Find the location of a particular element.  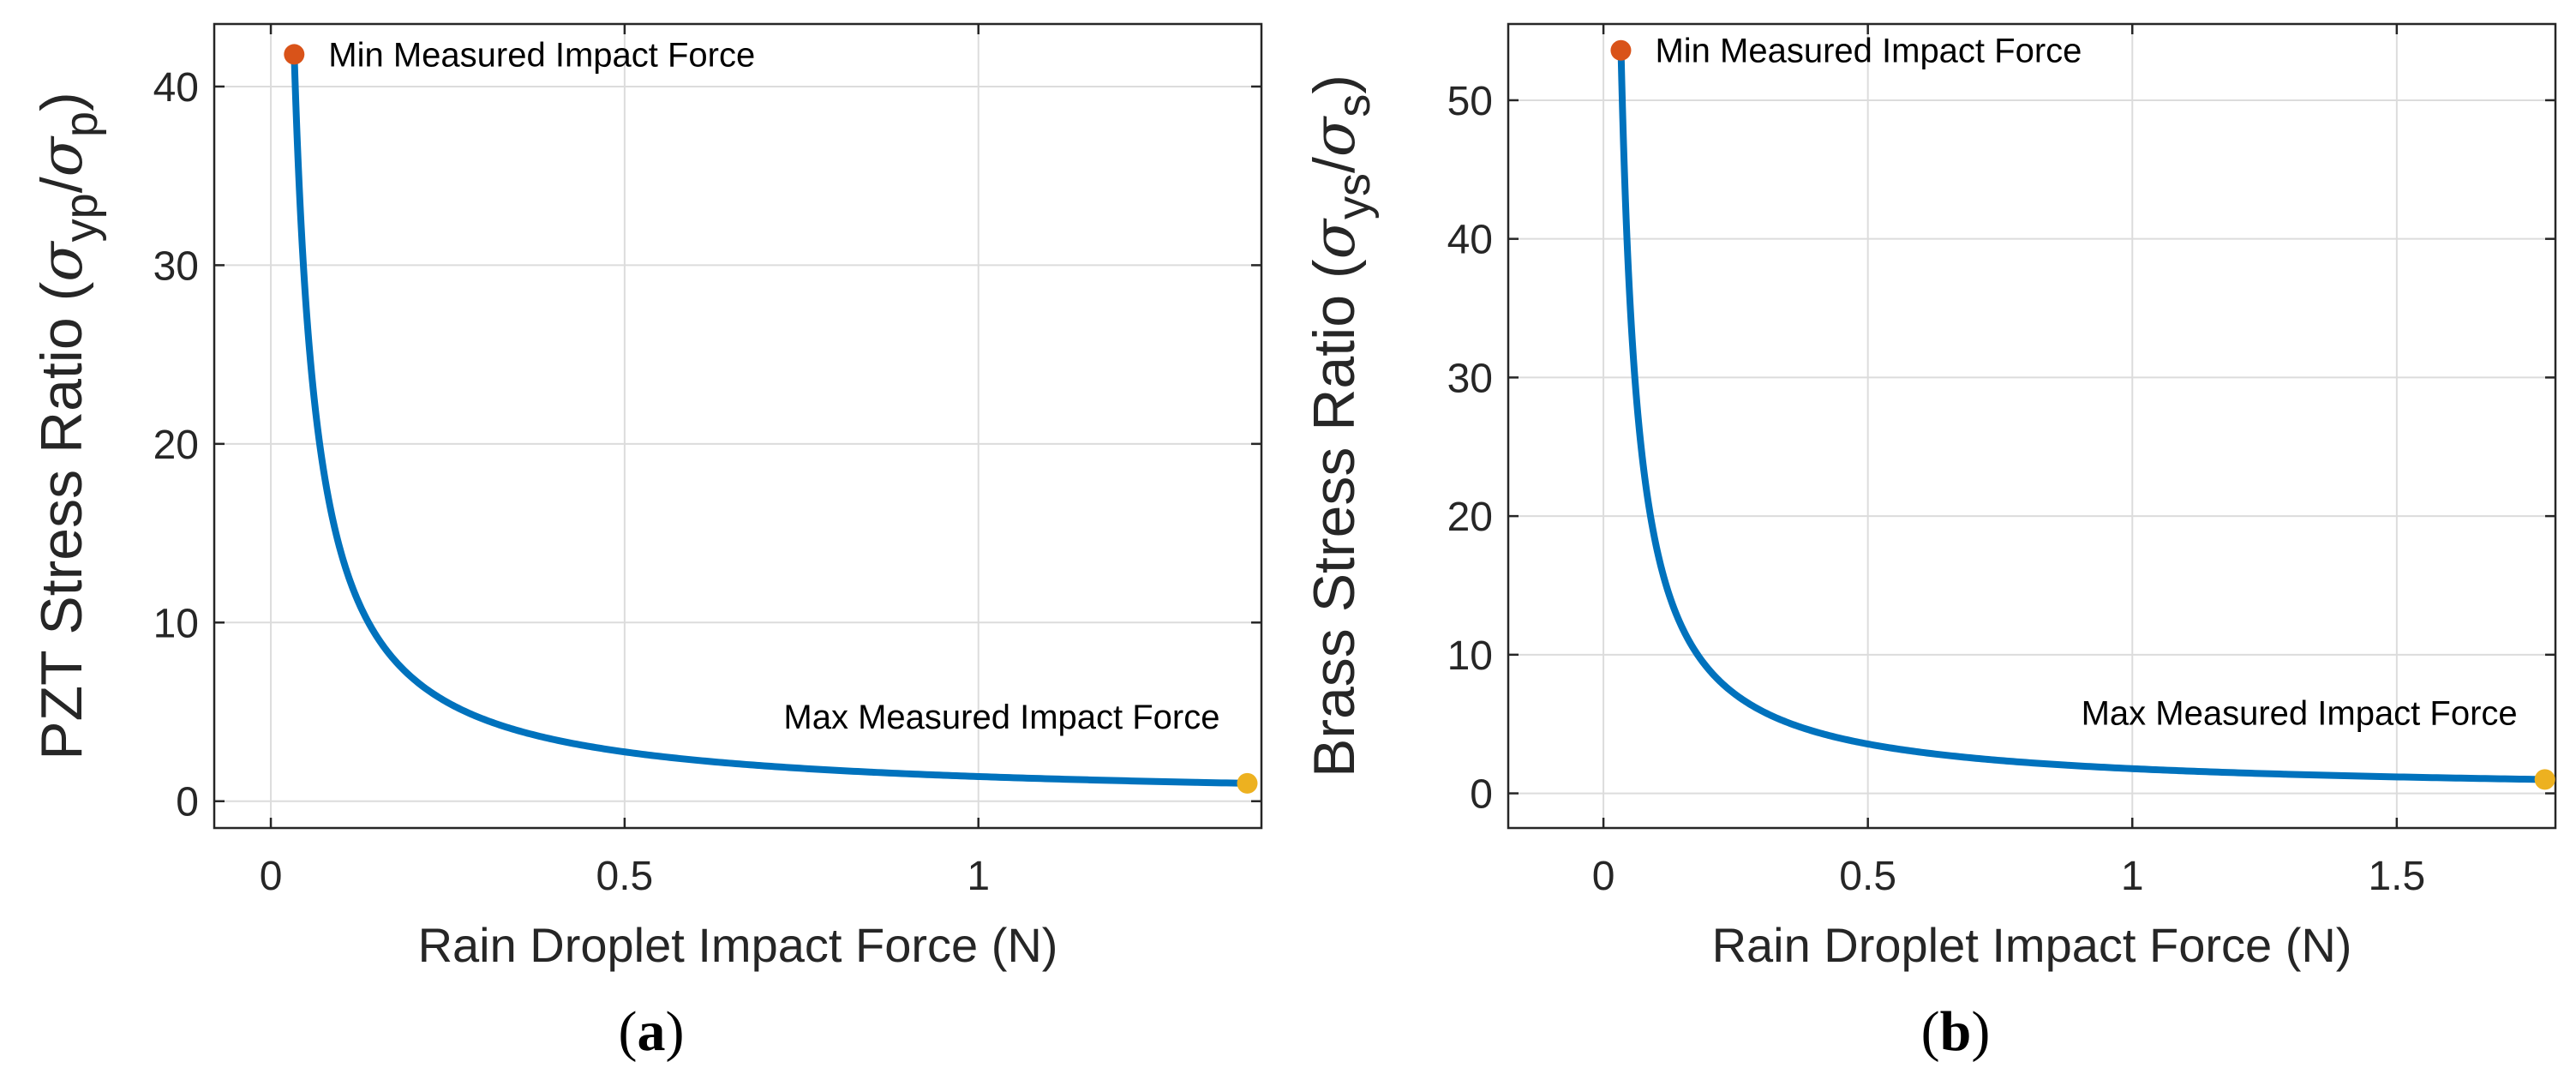

panel-label-b: (b) is located at coordinates (1956, 1031).